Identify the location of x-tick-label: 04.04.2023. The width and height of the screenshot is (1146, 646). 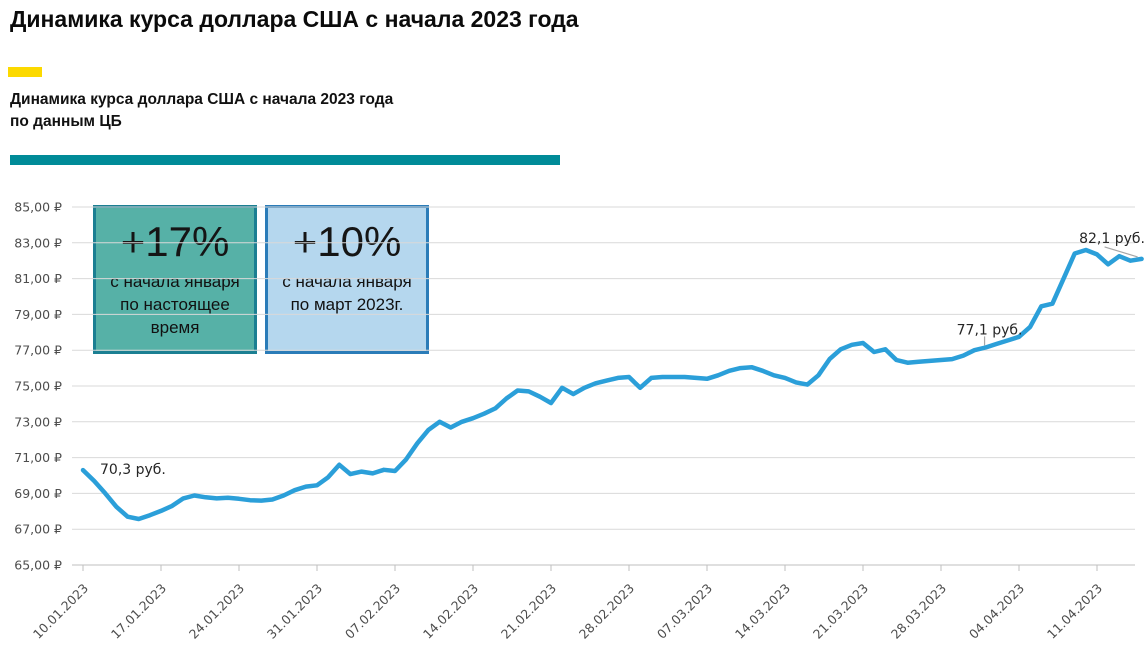
(996, 611).